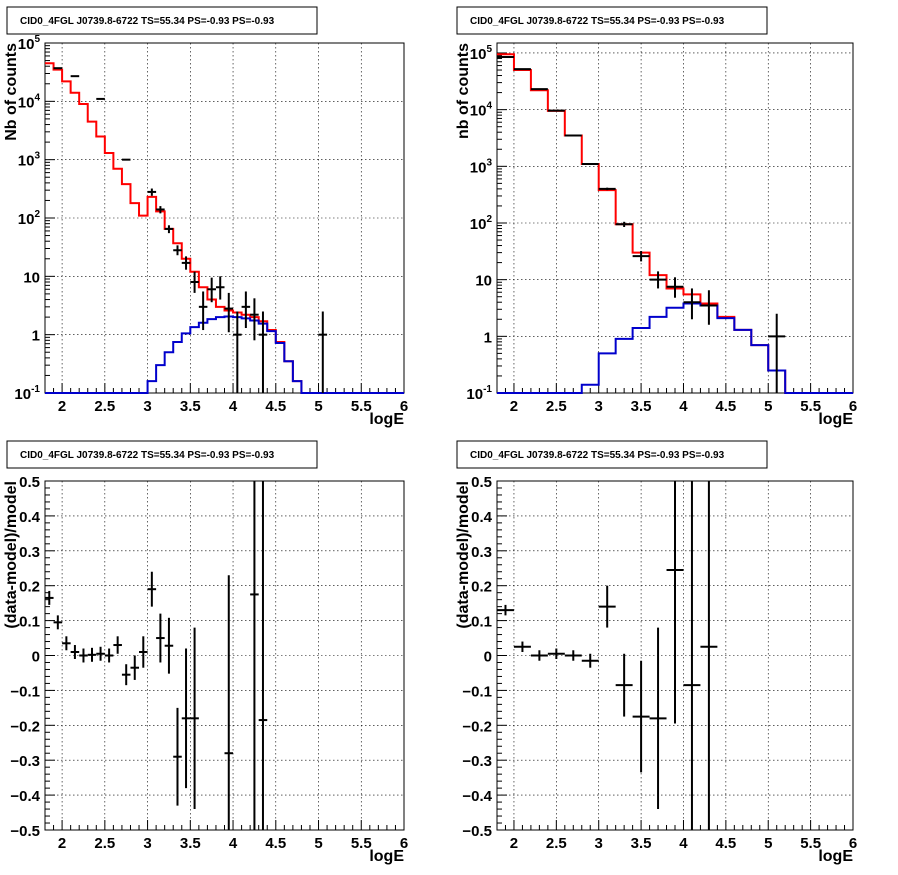 The image size is (898, 875). What do you see at coordinates (481, 552) in the screenshot?
I see `y-tick-label: 0.3` at bounding box center [481, 552].